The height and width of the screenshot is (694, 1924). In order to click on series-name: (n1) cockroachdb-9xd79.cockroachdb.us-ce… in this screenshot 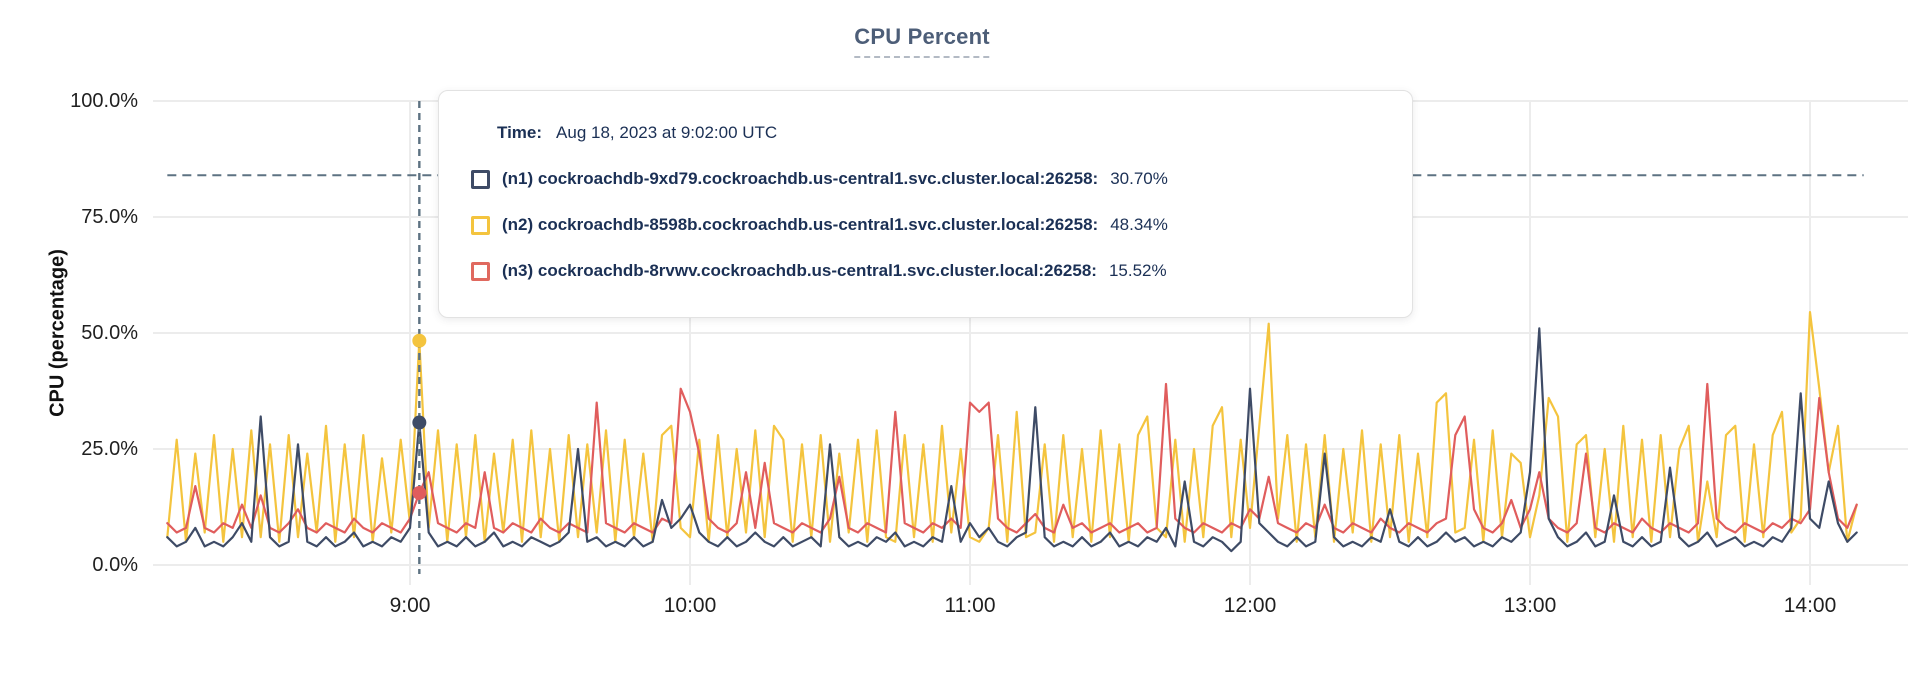, I will do `click(800, 178)`.